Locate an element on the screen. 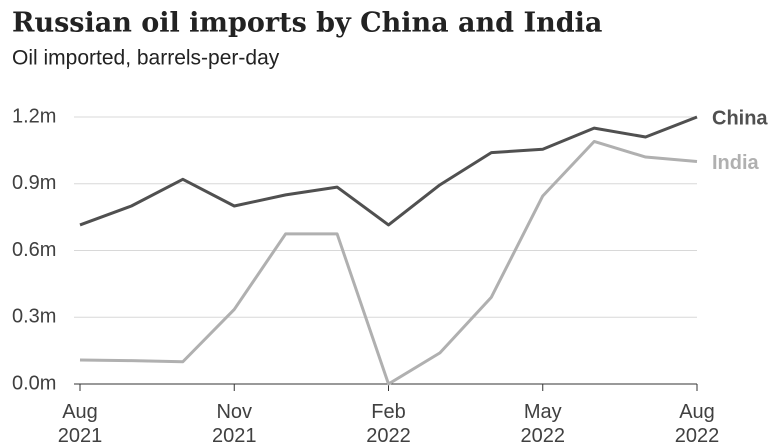 Image resolution: width=780 pixels, height=448 pixels. y-tick-label: 0.6m is located at coordinates (34, 250).